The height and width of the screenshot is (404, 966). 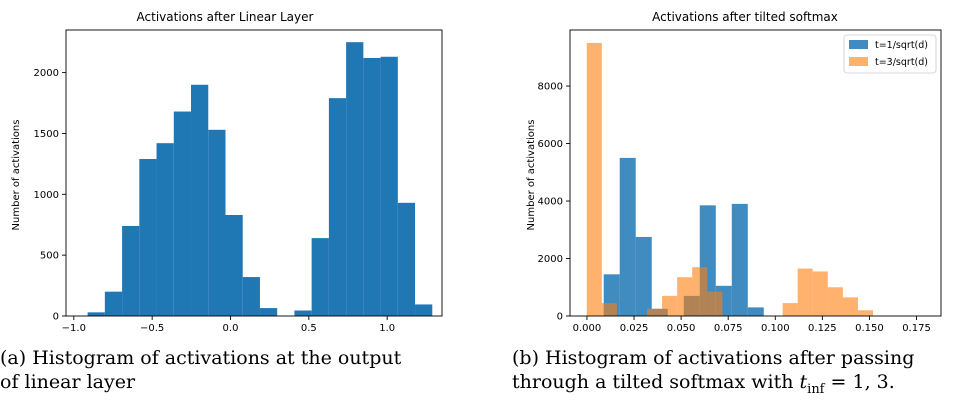 What do you see at coordinates (656, 382) in the screenshot?
I see `caption-b-text: through a tilted softmax with` at bounding box center [656, 382].